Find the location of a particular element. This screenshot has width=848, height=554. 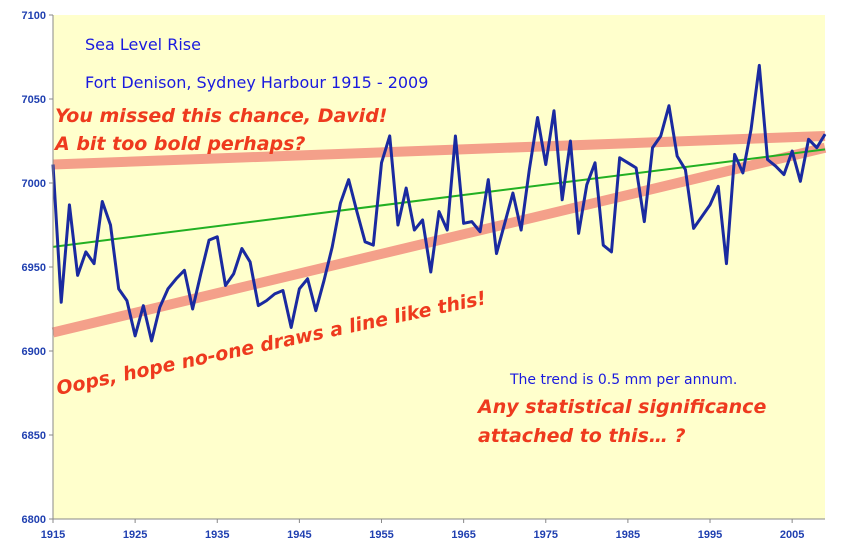

y-tick-label: 7000 is located at coordinates (34, 184).